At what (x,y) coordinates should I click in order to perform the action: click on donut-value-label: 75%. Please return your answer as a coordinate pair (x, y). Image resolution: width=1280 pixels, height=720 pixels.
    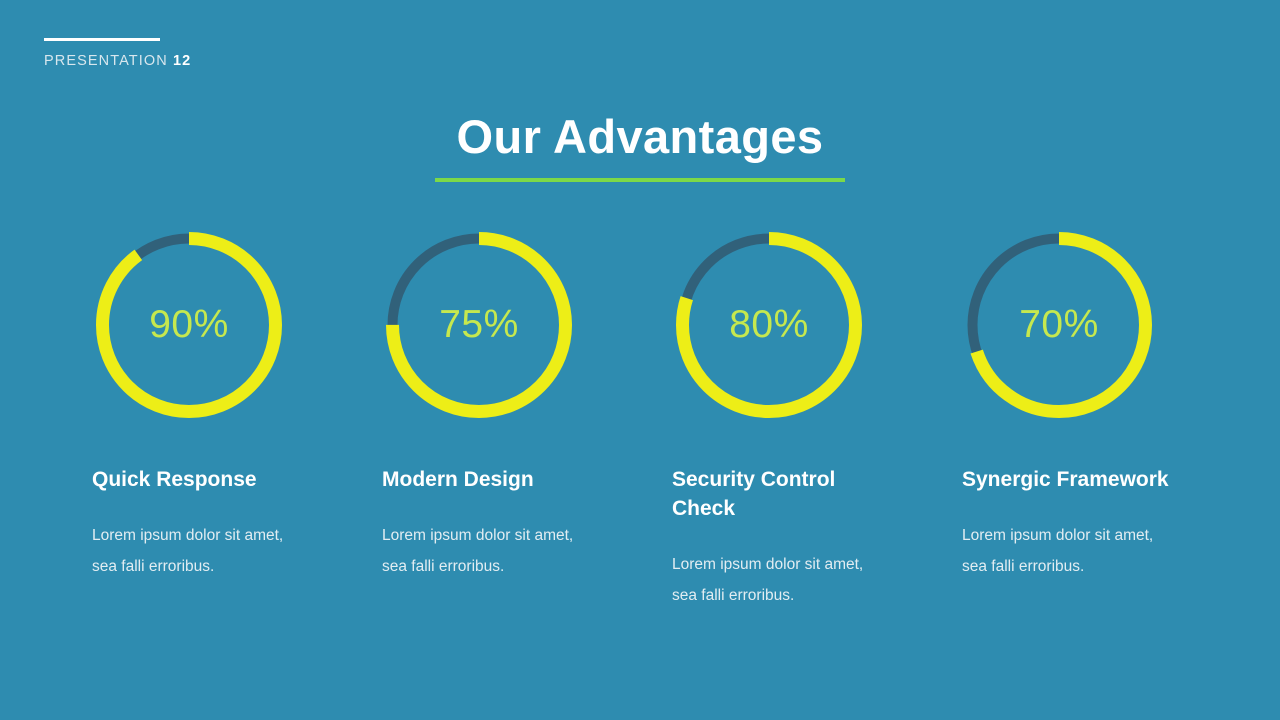
    Looking at the image, I should click on (479, 324).